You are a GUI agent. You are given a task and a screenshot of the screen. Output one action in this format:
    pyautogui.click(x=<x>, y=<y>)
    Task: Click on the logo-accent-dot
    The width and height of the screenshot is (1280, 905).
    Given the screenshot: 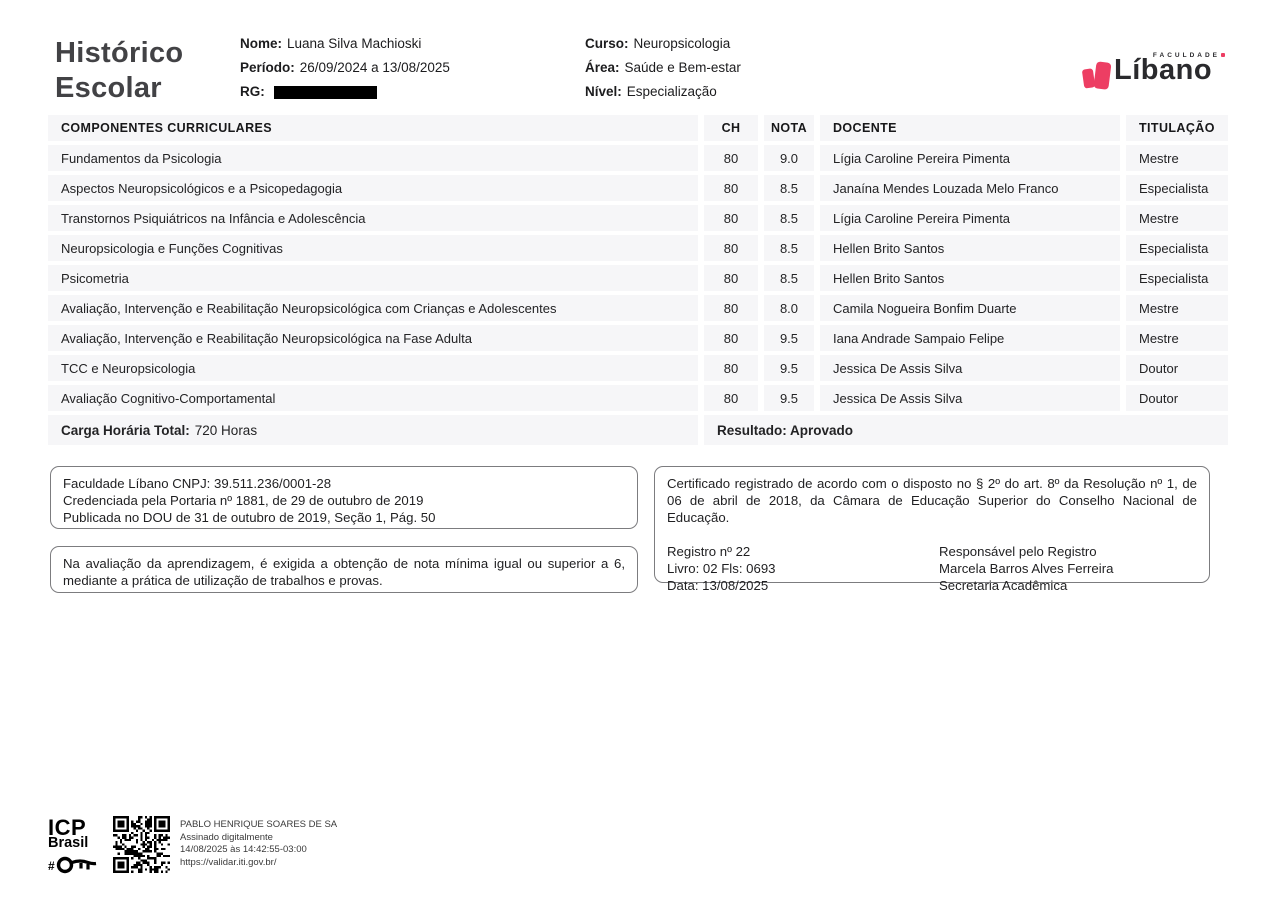 What is the action you would take?
    pyautogui.click(x=1223, y=55)
    